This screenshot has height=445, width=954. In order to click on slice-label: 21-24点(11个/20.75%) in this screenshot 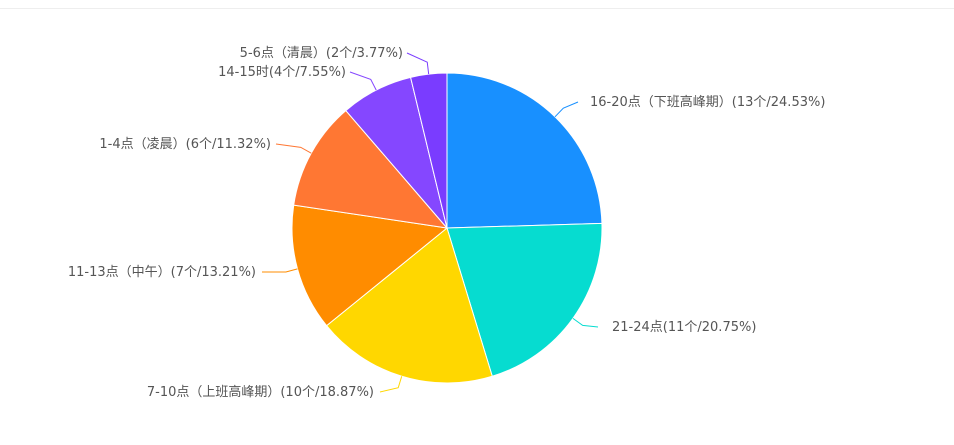, I will do `click(684, 327)`.